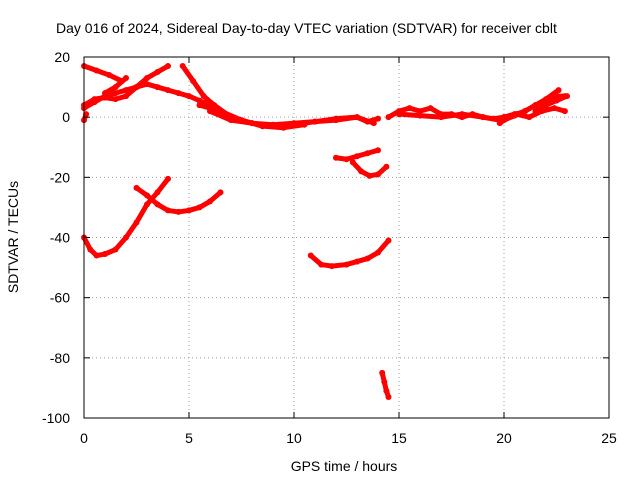 The width and height of the screenshot is (640, 480). I want to click on series-track-i, so click(449, 117).